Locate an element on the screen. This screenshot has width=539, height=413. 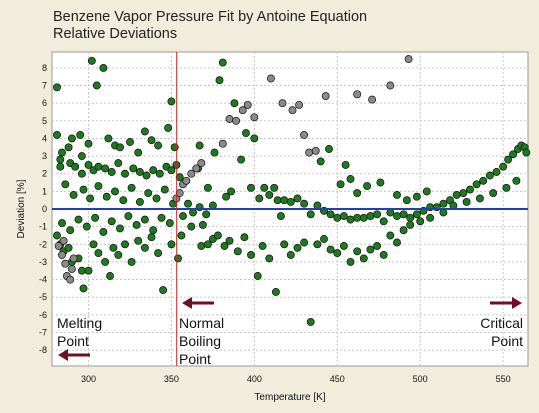
melting-point-annotation: Melting Point is located at coordinates (80, 332).